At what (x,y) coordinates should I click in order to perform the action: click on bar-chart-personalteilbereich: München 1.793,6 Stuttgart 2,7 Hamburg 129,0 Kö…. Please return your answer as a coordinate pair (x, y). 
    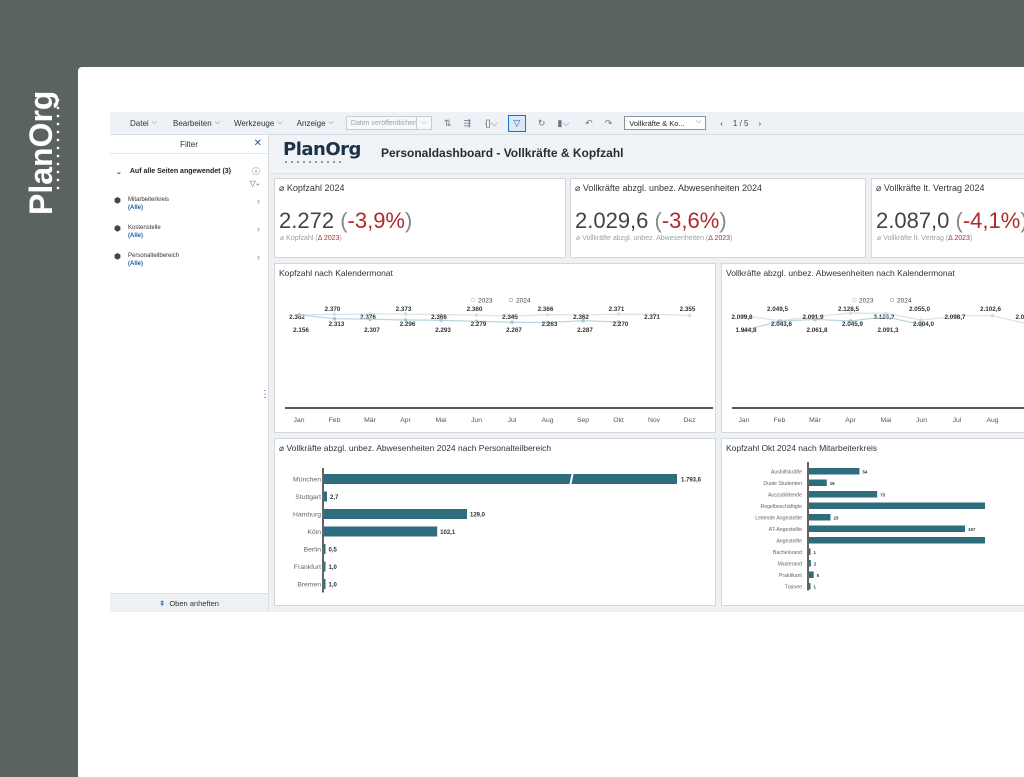
    Looking at the image, I should click on (497, 530).